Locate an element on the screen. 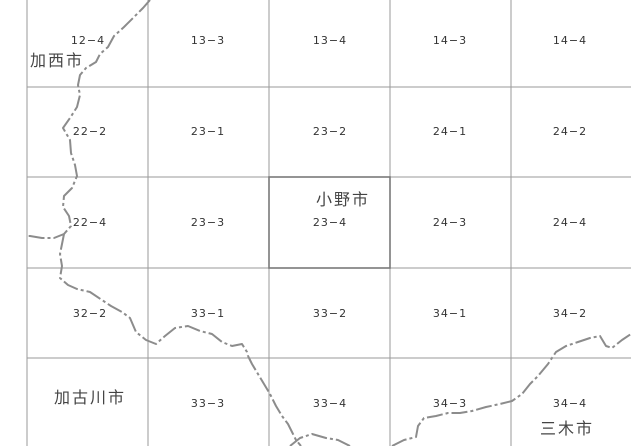 This screenshot has width=631, height=446. cell-label-23-4: 23−4 is located at coordinates (330, 222).